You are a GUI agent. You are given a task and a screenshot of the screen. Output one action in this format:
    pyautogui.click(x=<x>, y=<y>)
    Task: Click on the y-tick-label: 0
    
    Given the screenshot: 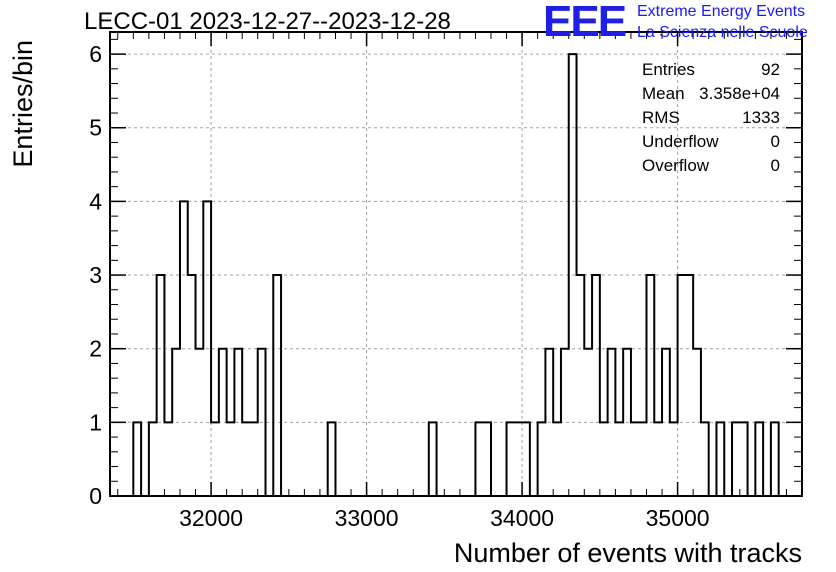 What is the action you would take?
    pyautogui.click(x=95, y=496)
    